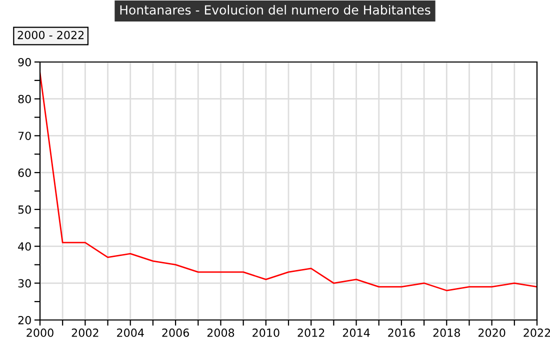 Image resolution: width=550 pixels, height=350 pixels. Describe the element at coordinates (401, 332) in the screenshot. I see `x-tick-label: 2016` at that location.